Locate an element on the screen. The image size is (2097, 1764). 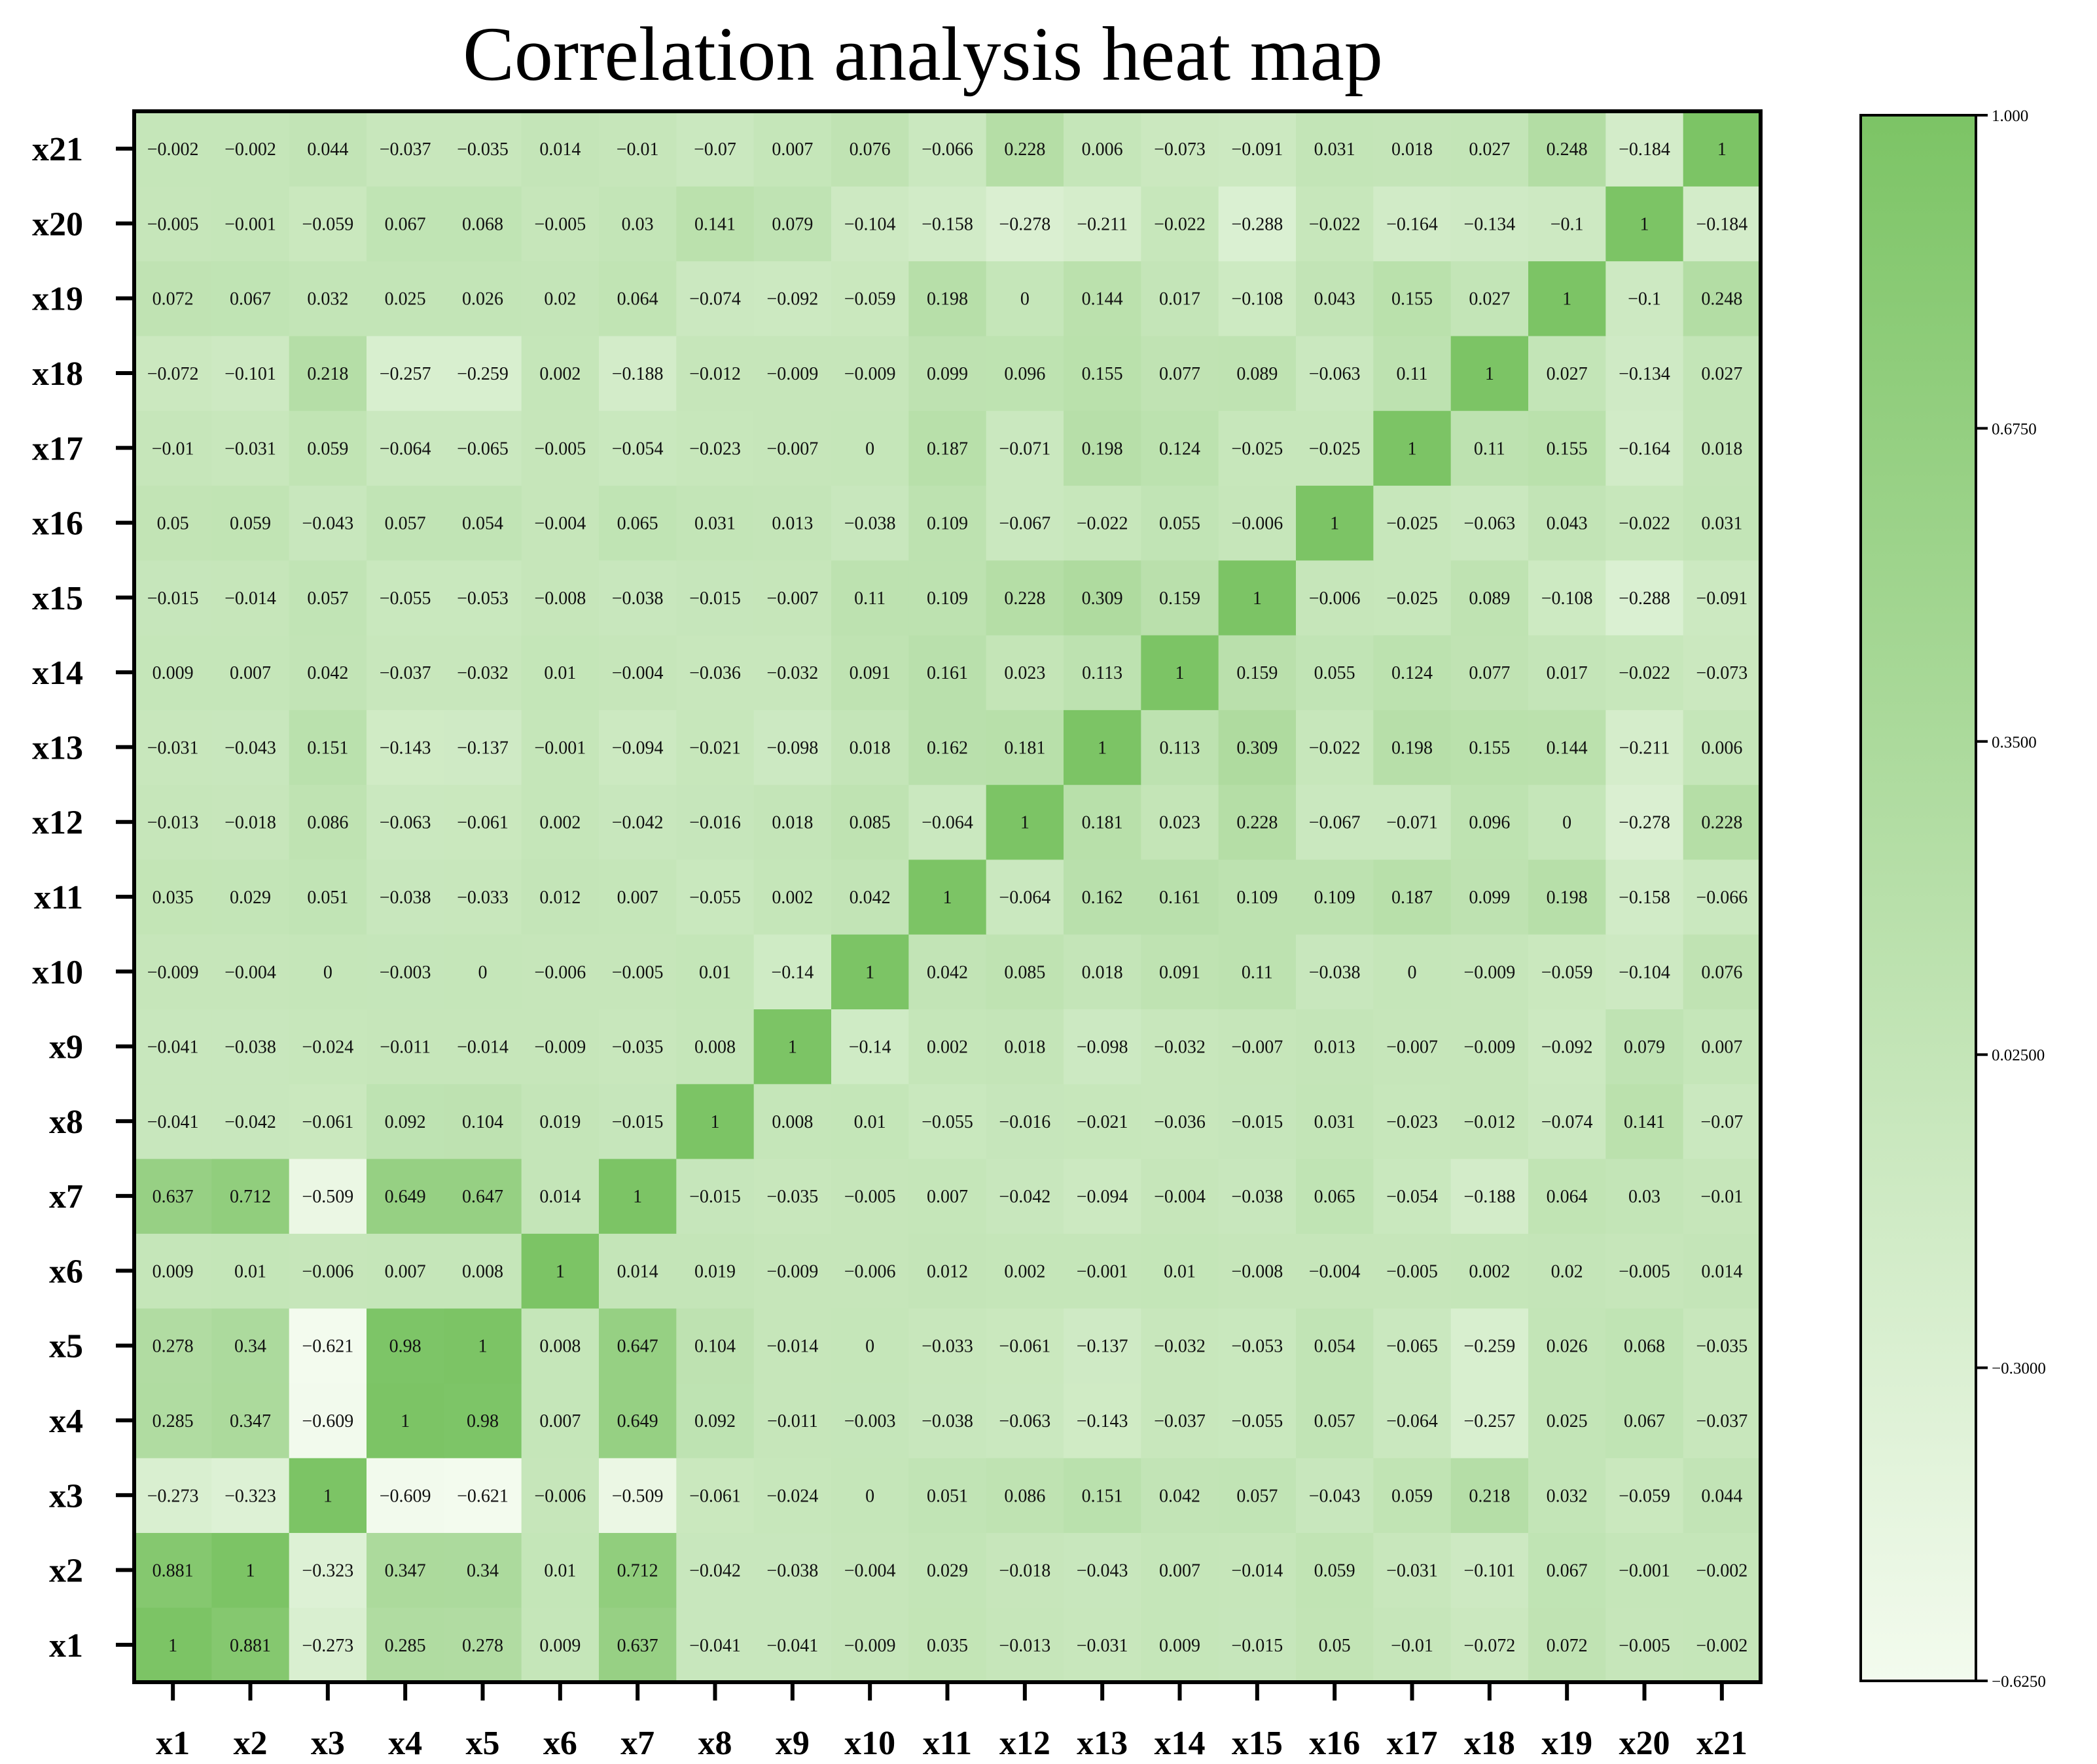
cell-value-x11-x18: 0.099 is located at coordinates (1489, 898).